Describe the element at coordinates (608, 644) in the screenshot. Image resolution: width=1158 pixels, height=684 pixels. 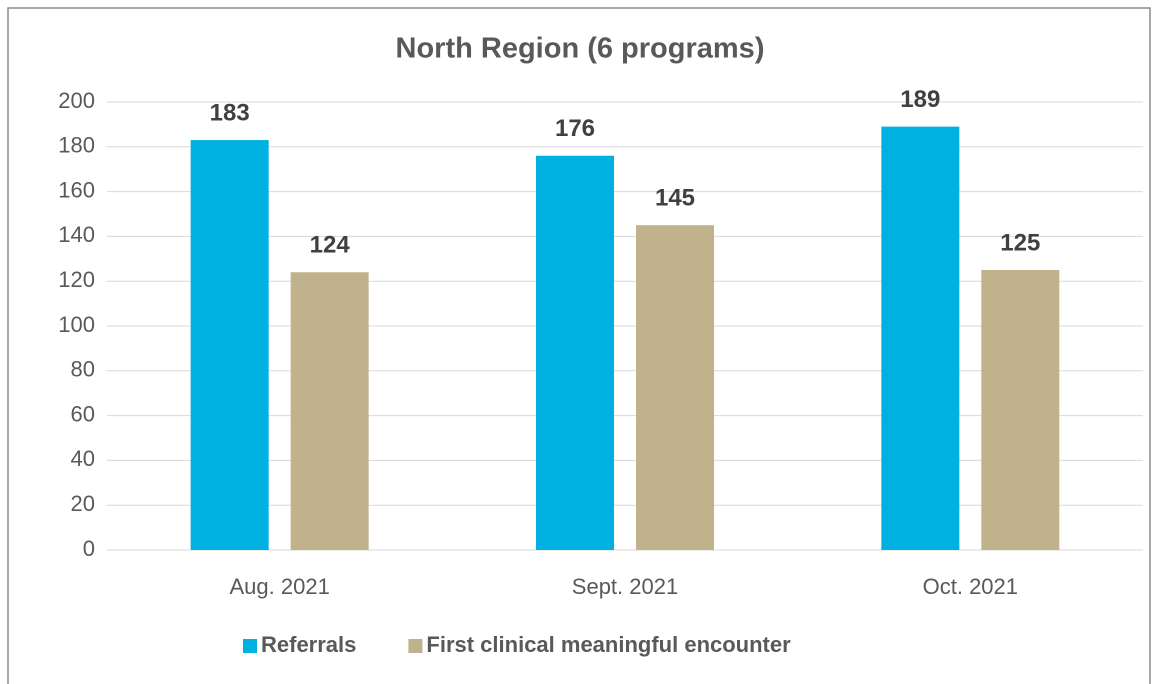
I see `legend-label: First clinical meaningful encounter` at that location.